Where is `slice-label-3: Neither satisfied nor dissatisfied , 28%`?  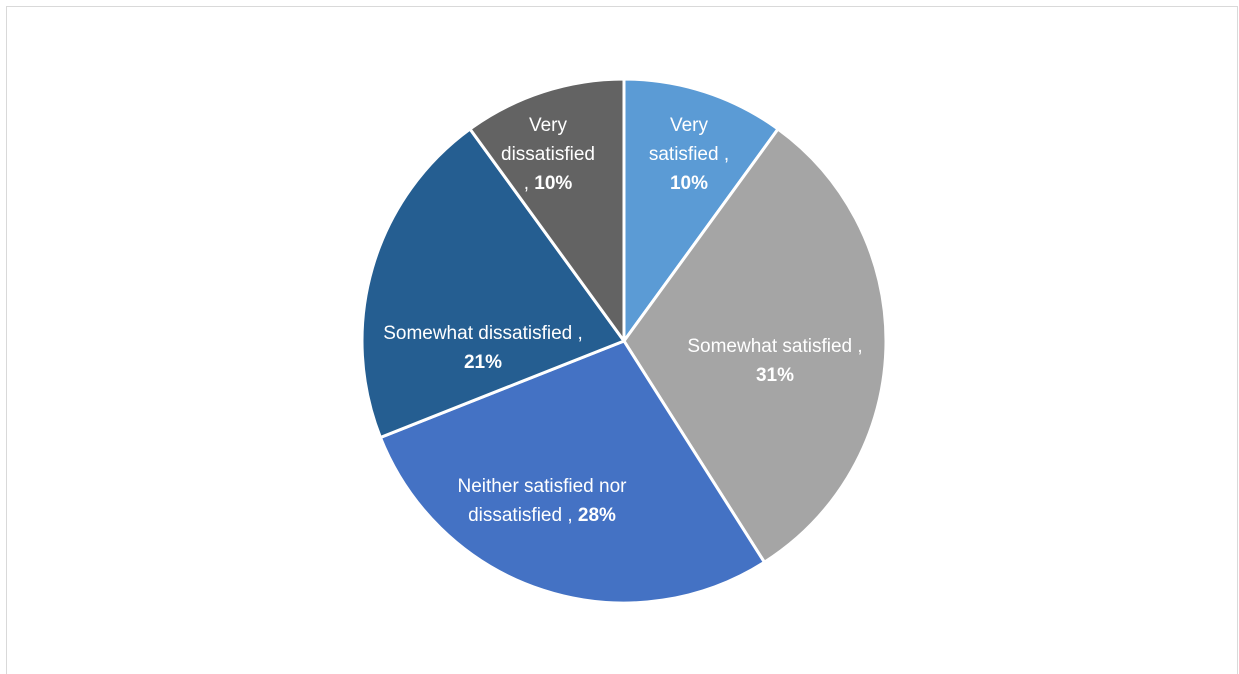
slice-label-3: Neither satisfied nor dissatisfied , 28% is located at coordinates (543, 501).